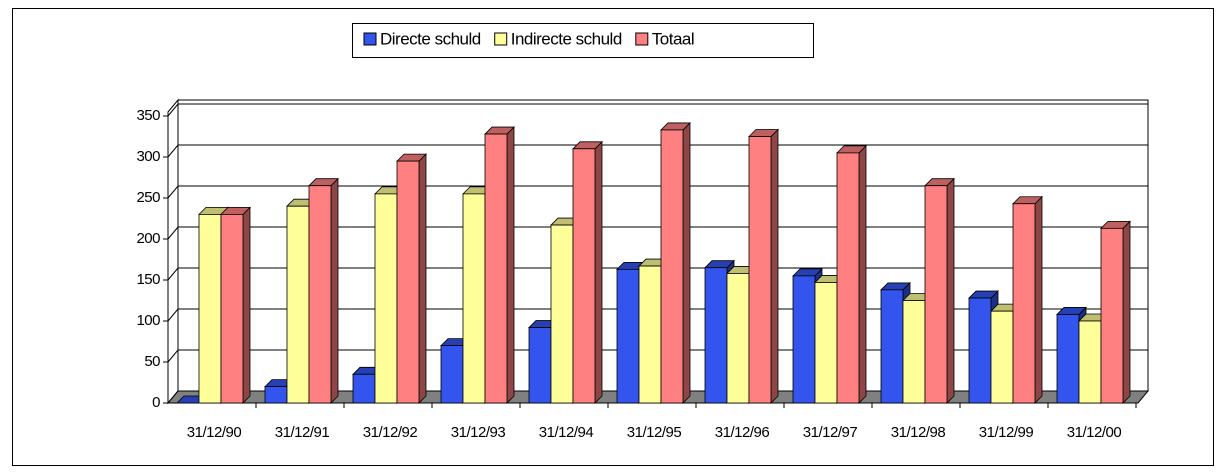  What do you see at coordinates (1006, 432) in the screenshot?
I see `x-tick-label: 31/12/99` at bounding box center [1006, 432].